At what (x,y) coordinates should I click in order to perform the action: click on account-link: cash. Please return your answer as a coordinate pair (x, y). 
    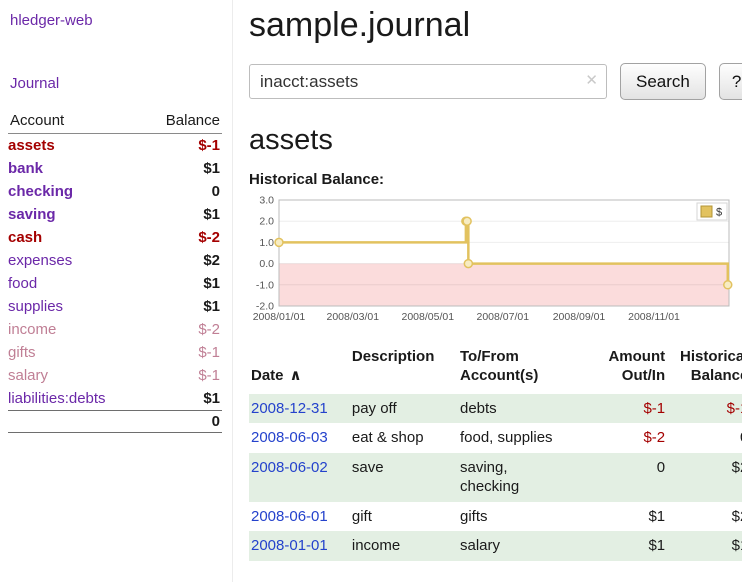
    Looking at the image, I should click on (25, 237).